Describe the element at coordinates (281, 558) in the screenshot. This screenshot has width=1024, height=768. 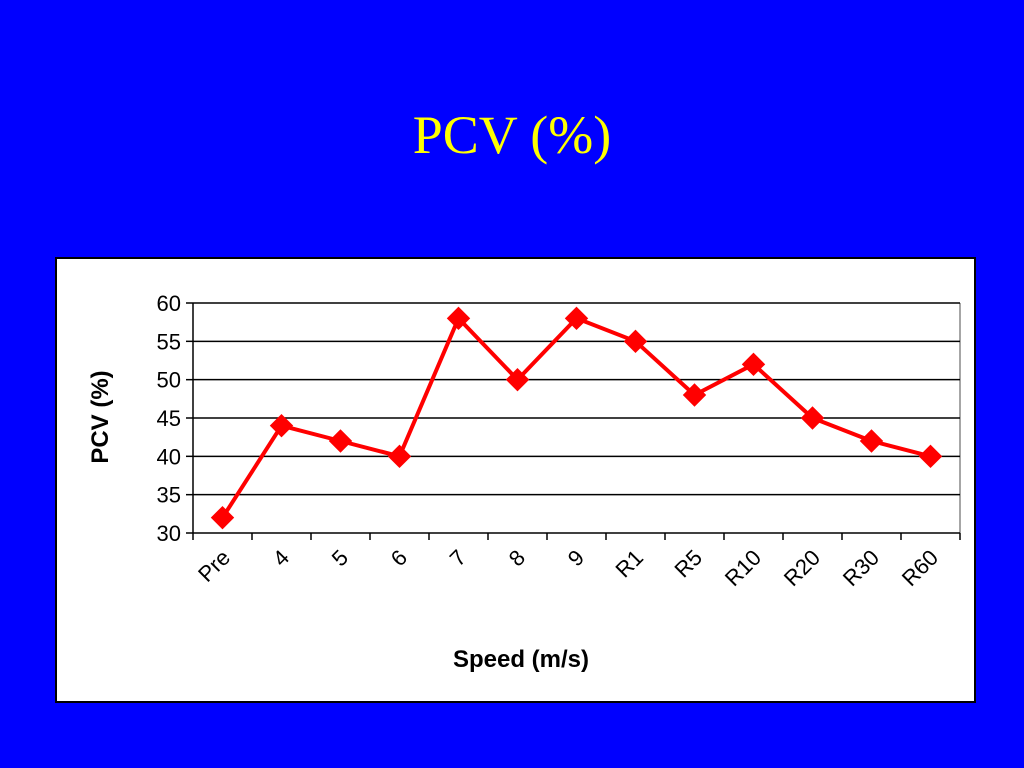
I see `x-tick-label-4: 4` at that location.